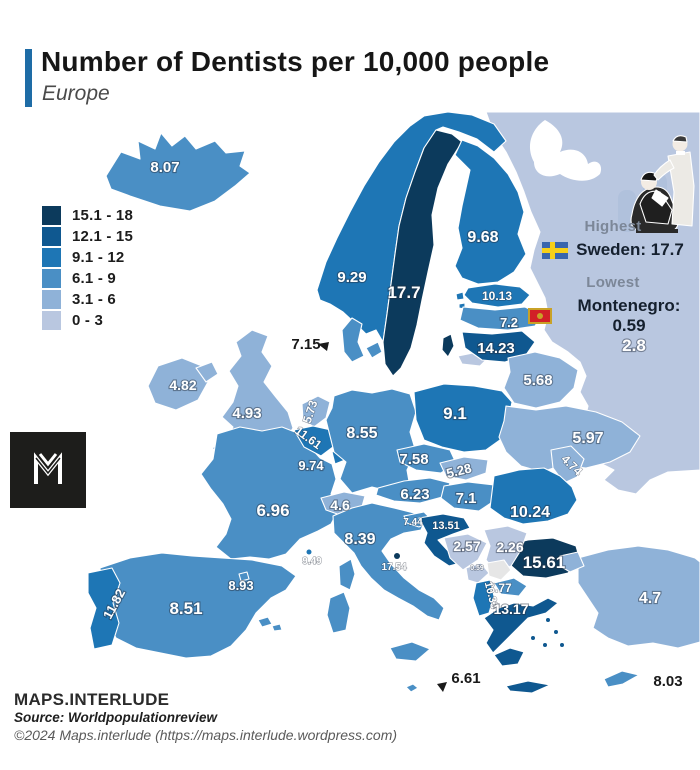  Describe the element at coordinates (547, 632) in the screenshot. I see `greek-islands` at that location.